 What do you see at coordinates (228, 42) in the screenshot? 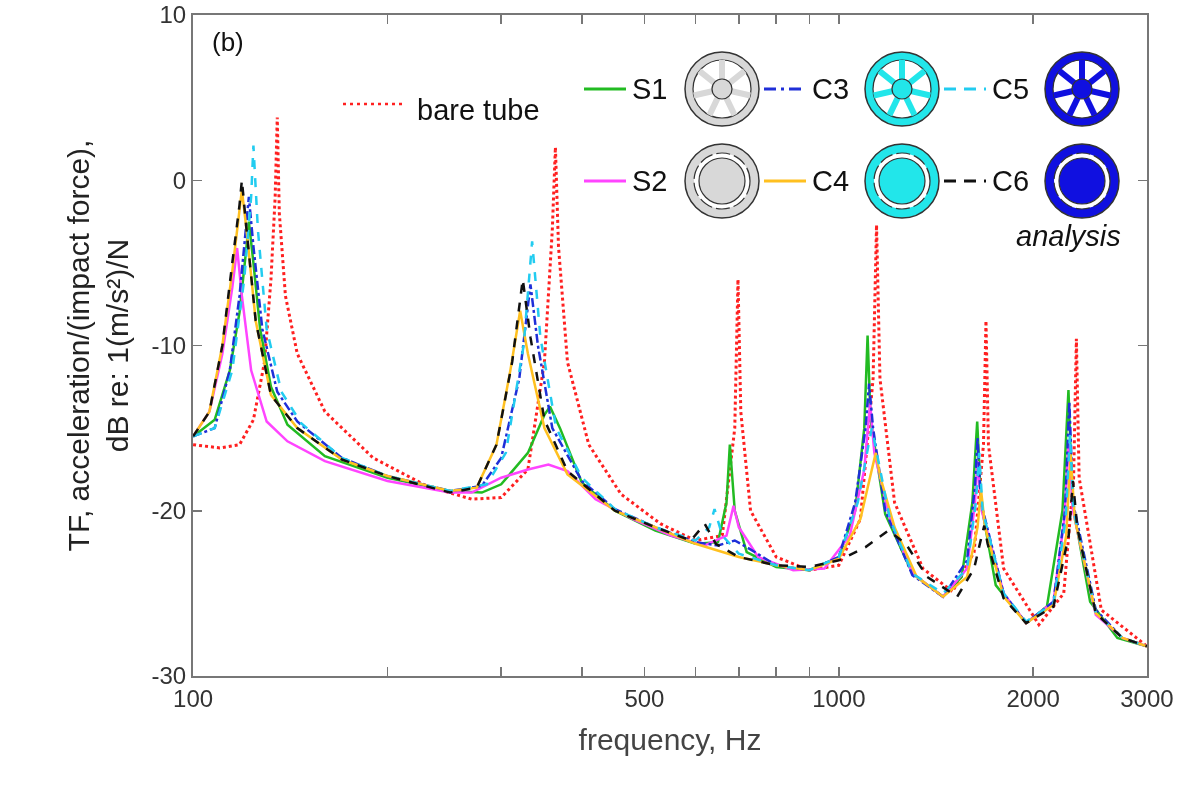
I see `annotation: (b)` at bounding box center [228, 42].